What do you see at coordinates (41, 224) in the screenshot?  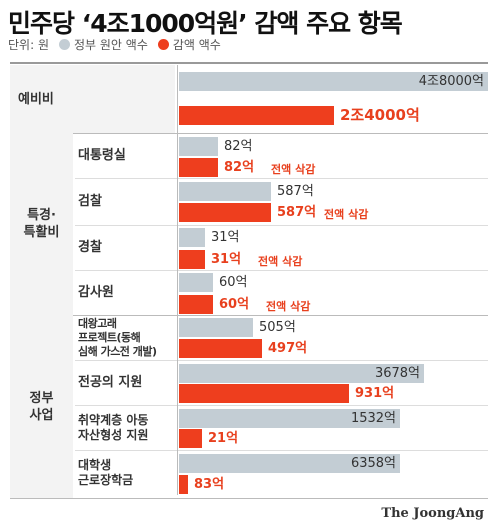 I see `group-label: 특경· 특활비` at bounding box center [41, 224].